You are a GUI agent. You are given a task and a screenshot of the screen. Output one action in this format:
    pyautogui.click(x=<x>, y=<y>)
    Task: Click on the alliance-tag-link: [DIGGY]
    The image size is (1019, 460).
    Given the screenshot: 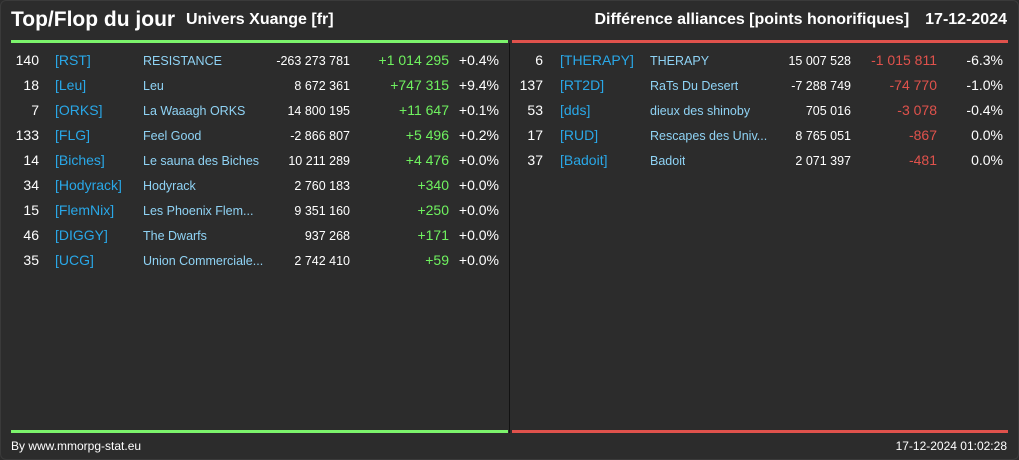 What is the action you would take?
    pyautogui.click(x=81, y=235)
    